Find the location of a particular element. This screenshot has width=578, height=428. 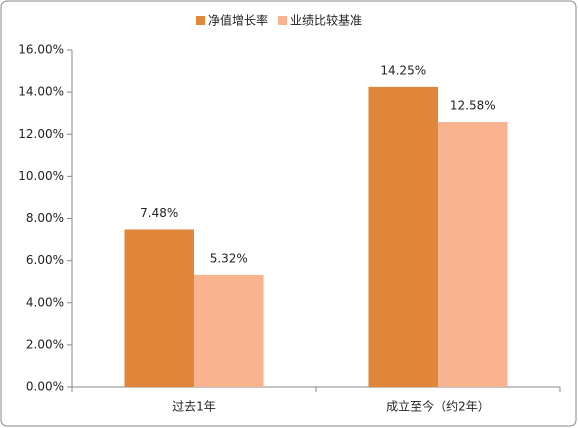

value-label: 12.58% is located at coordinates (473, 106).